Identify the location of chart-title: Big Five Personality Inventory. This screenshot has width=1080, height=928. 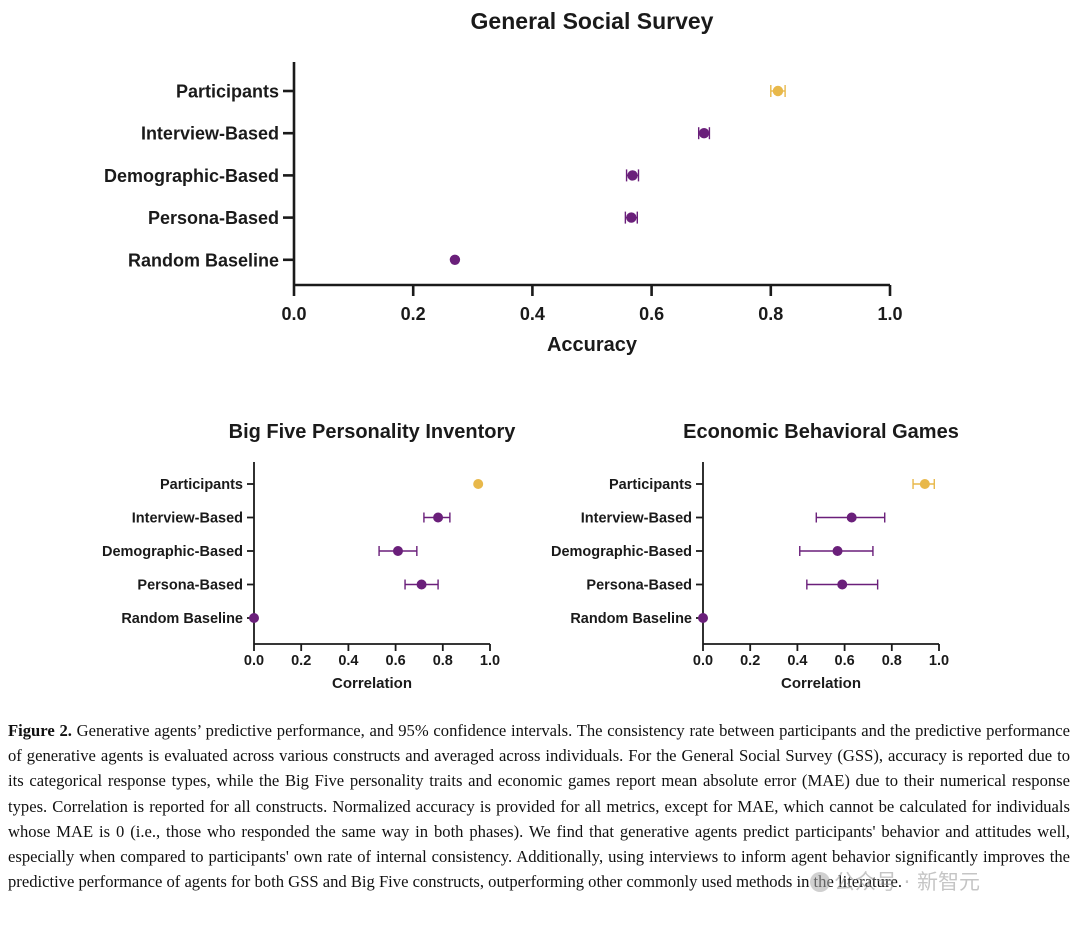
(373, 432).